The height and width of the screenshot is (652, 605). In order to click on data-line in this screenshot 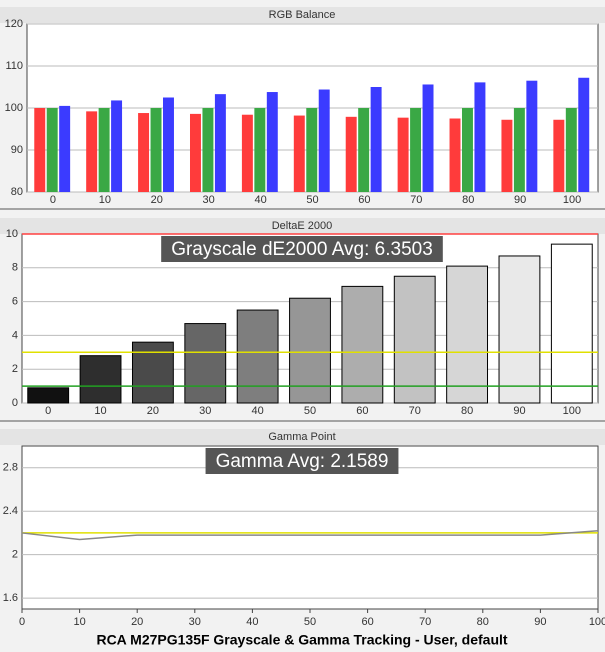, I will do `click(310, 535)`.